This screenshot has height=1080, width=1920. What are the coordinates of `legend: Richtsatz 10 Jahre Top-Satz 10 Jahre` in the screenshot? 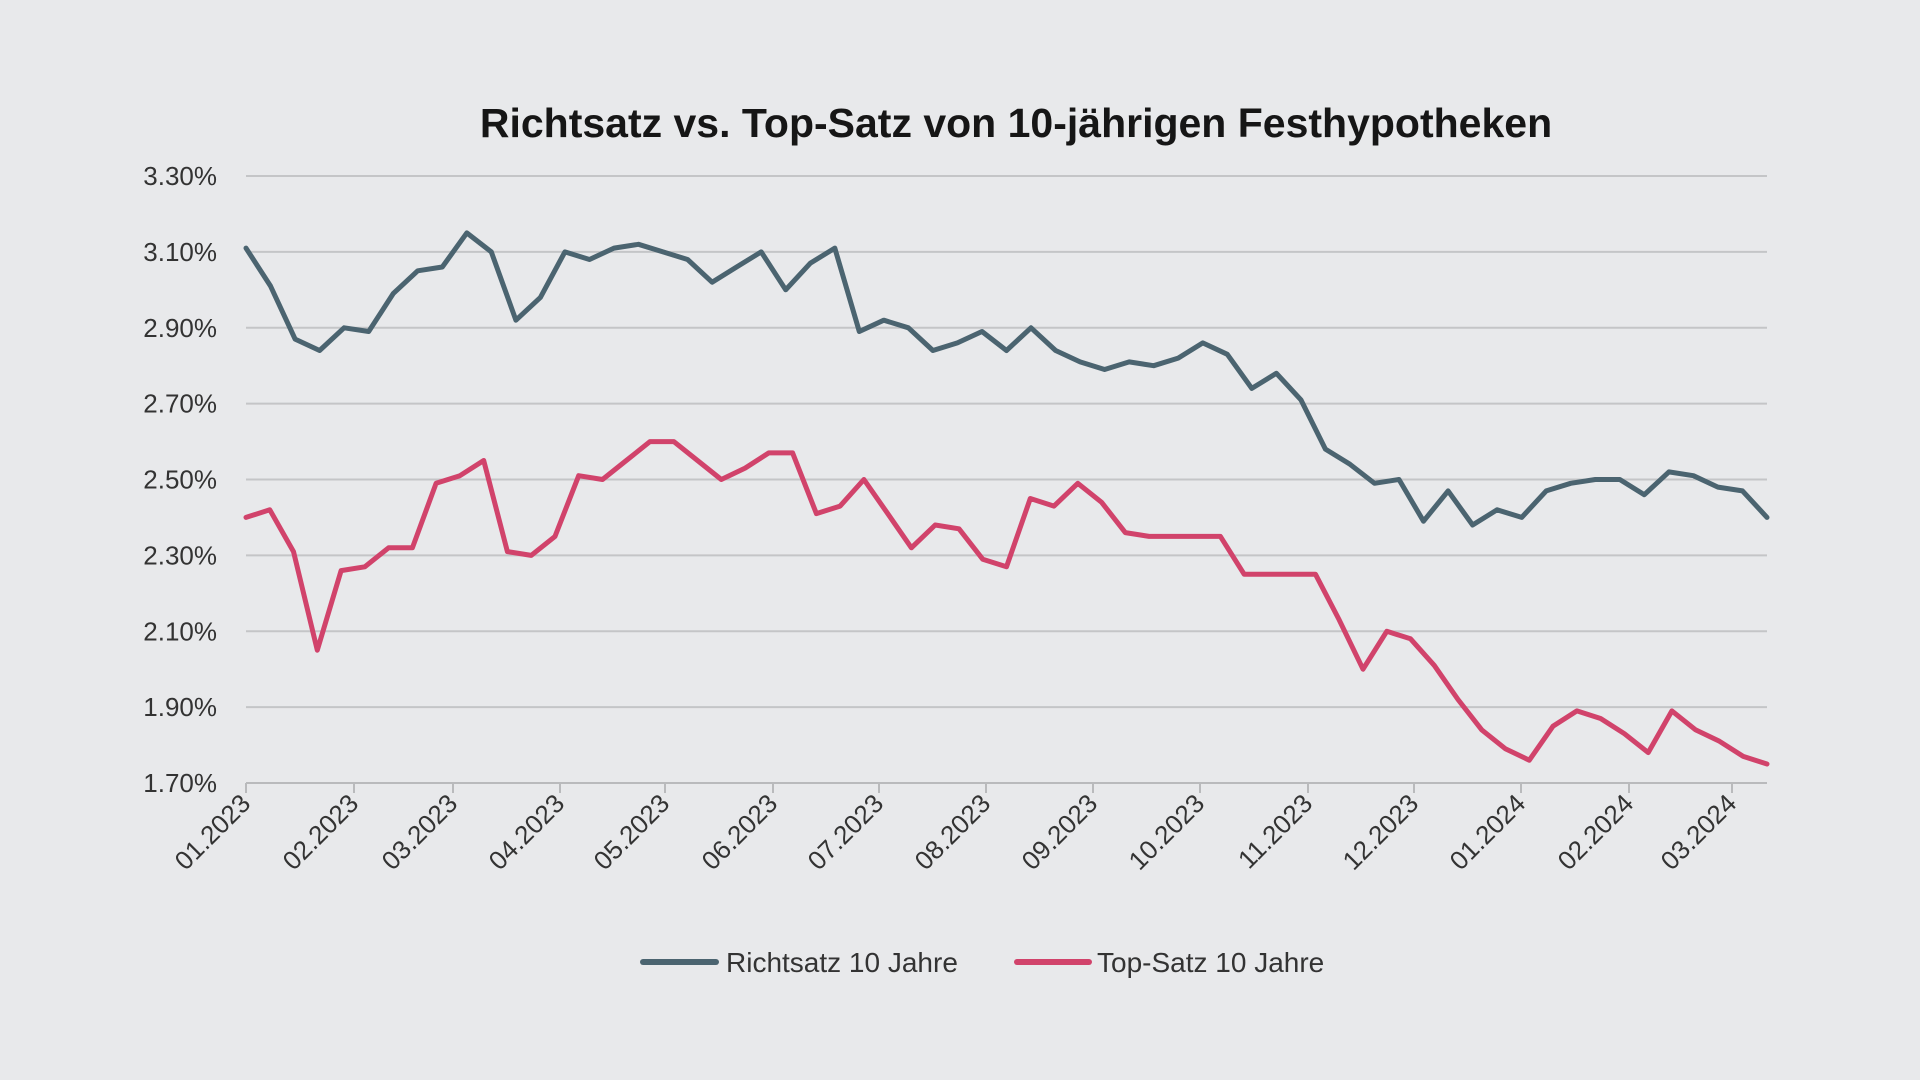 It's located at (982, 962).